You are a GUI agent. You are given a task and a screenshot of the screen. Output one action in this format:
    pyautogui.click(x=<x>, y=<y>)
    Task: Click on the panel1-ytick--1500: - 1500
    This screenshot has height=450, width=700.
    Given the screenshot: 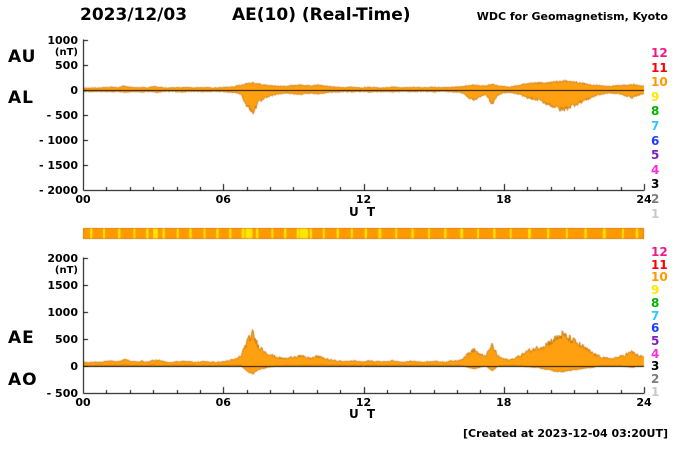 What is the action you would take?
    pyautogui.click(x=58, y=165)
    